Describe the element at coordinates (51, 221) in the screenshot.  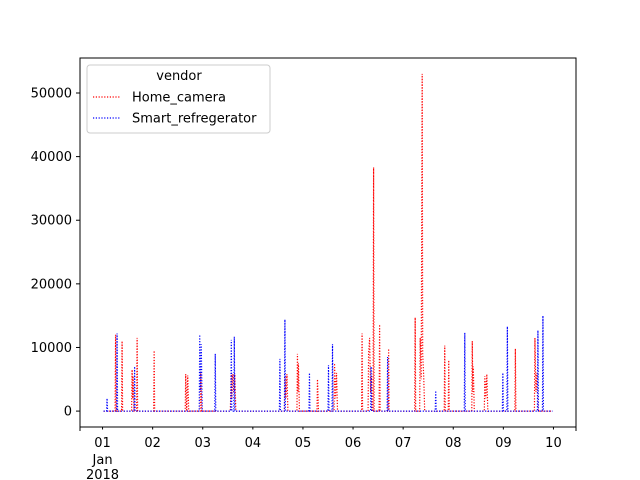
I see `y-tick-label: 30000` at that location.